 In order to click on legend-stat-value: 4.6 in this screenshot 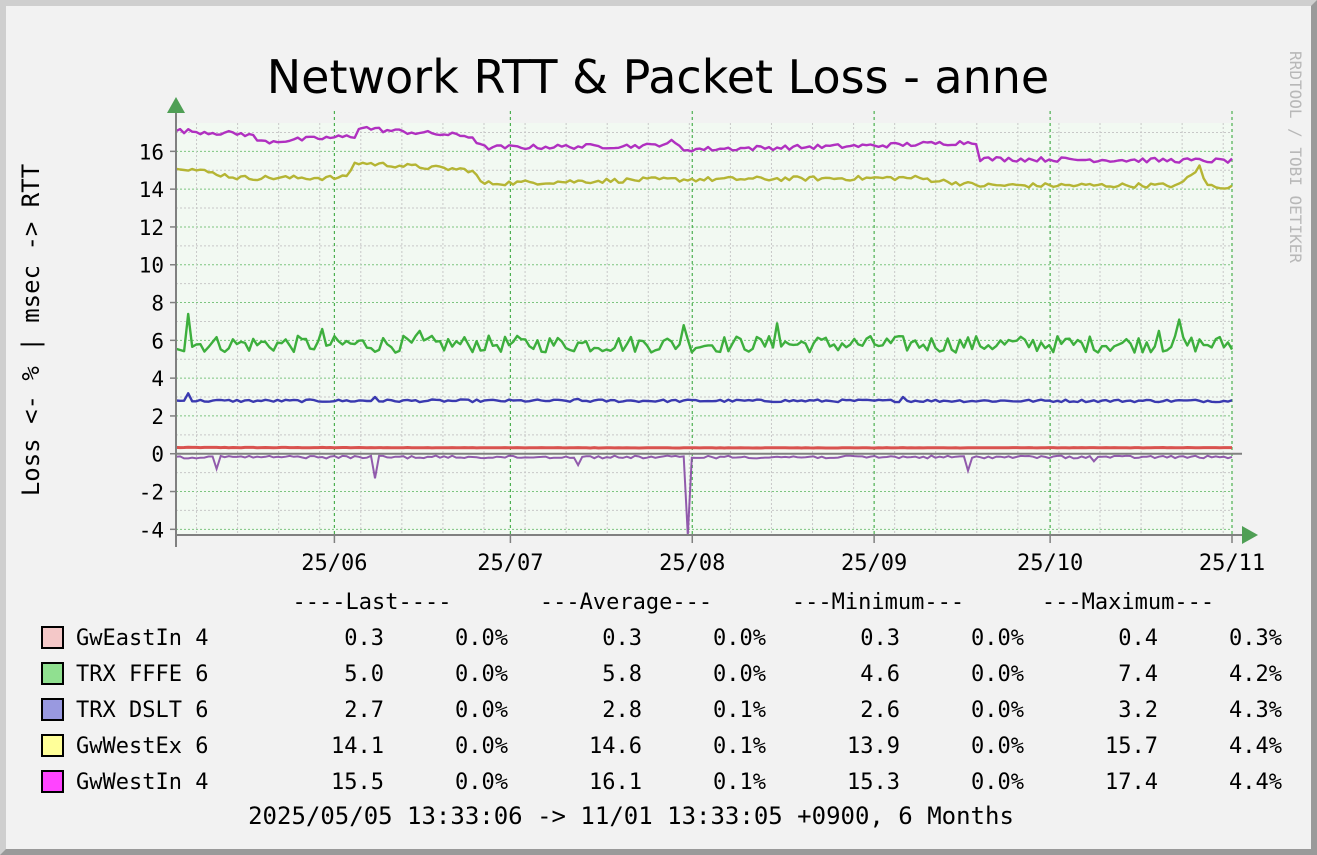, I will do `click(880, 674)`.